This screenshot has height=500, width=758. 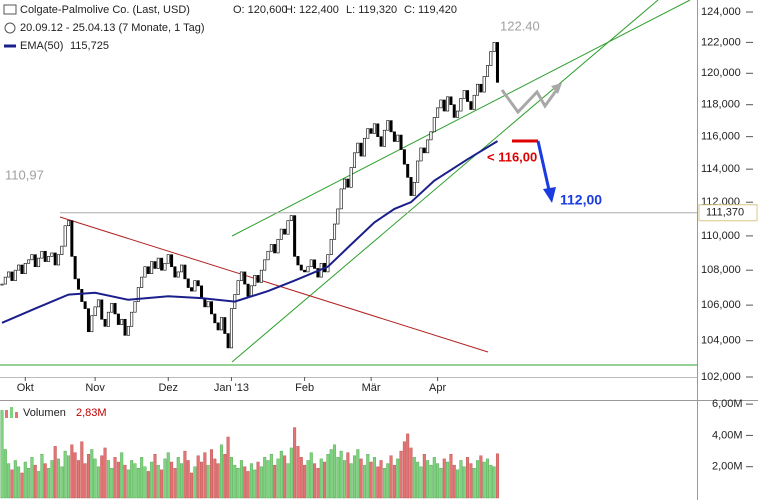 I want to click on x-tick-label: Dez, so click(x=168, y=388).